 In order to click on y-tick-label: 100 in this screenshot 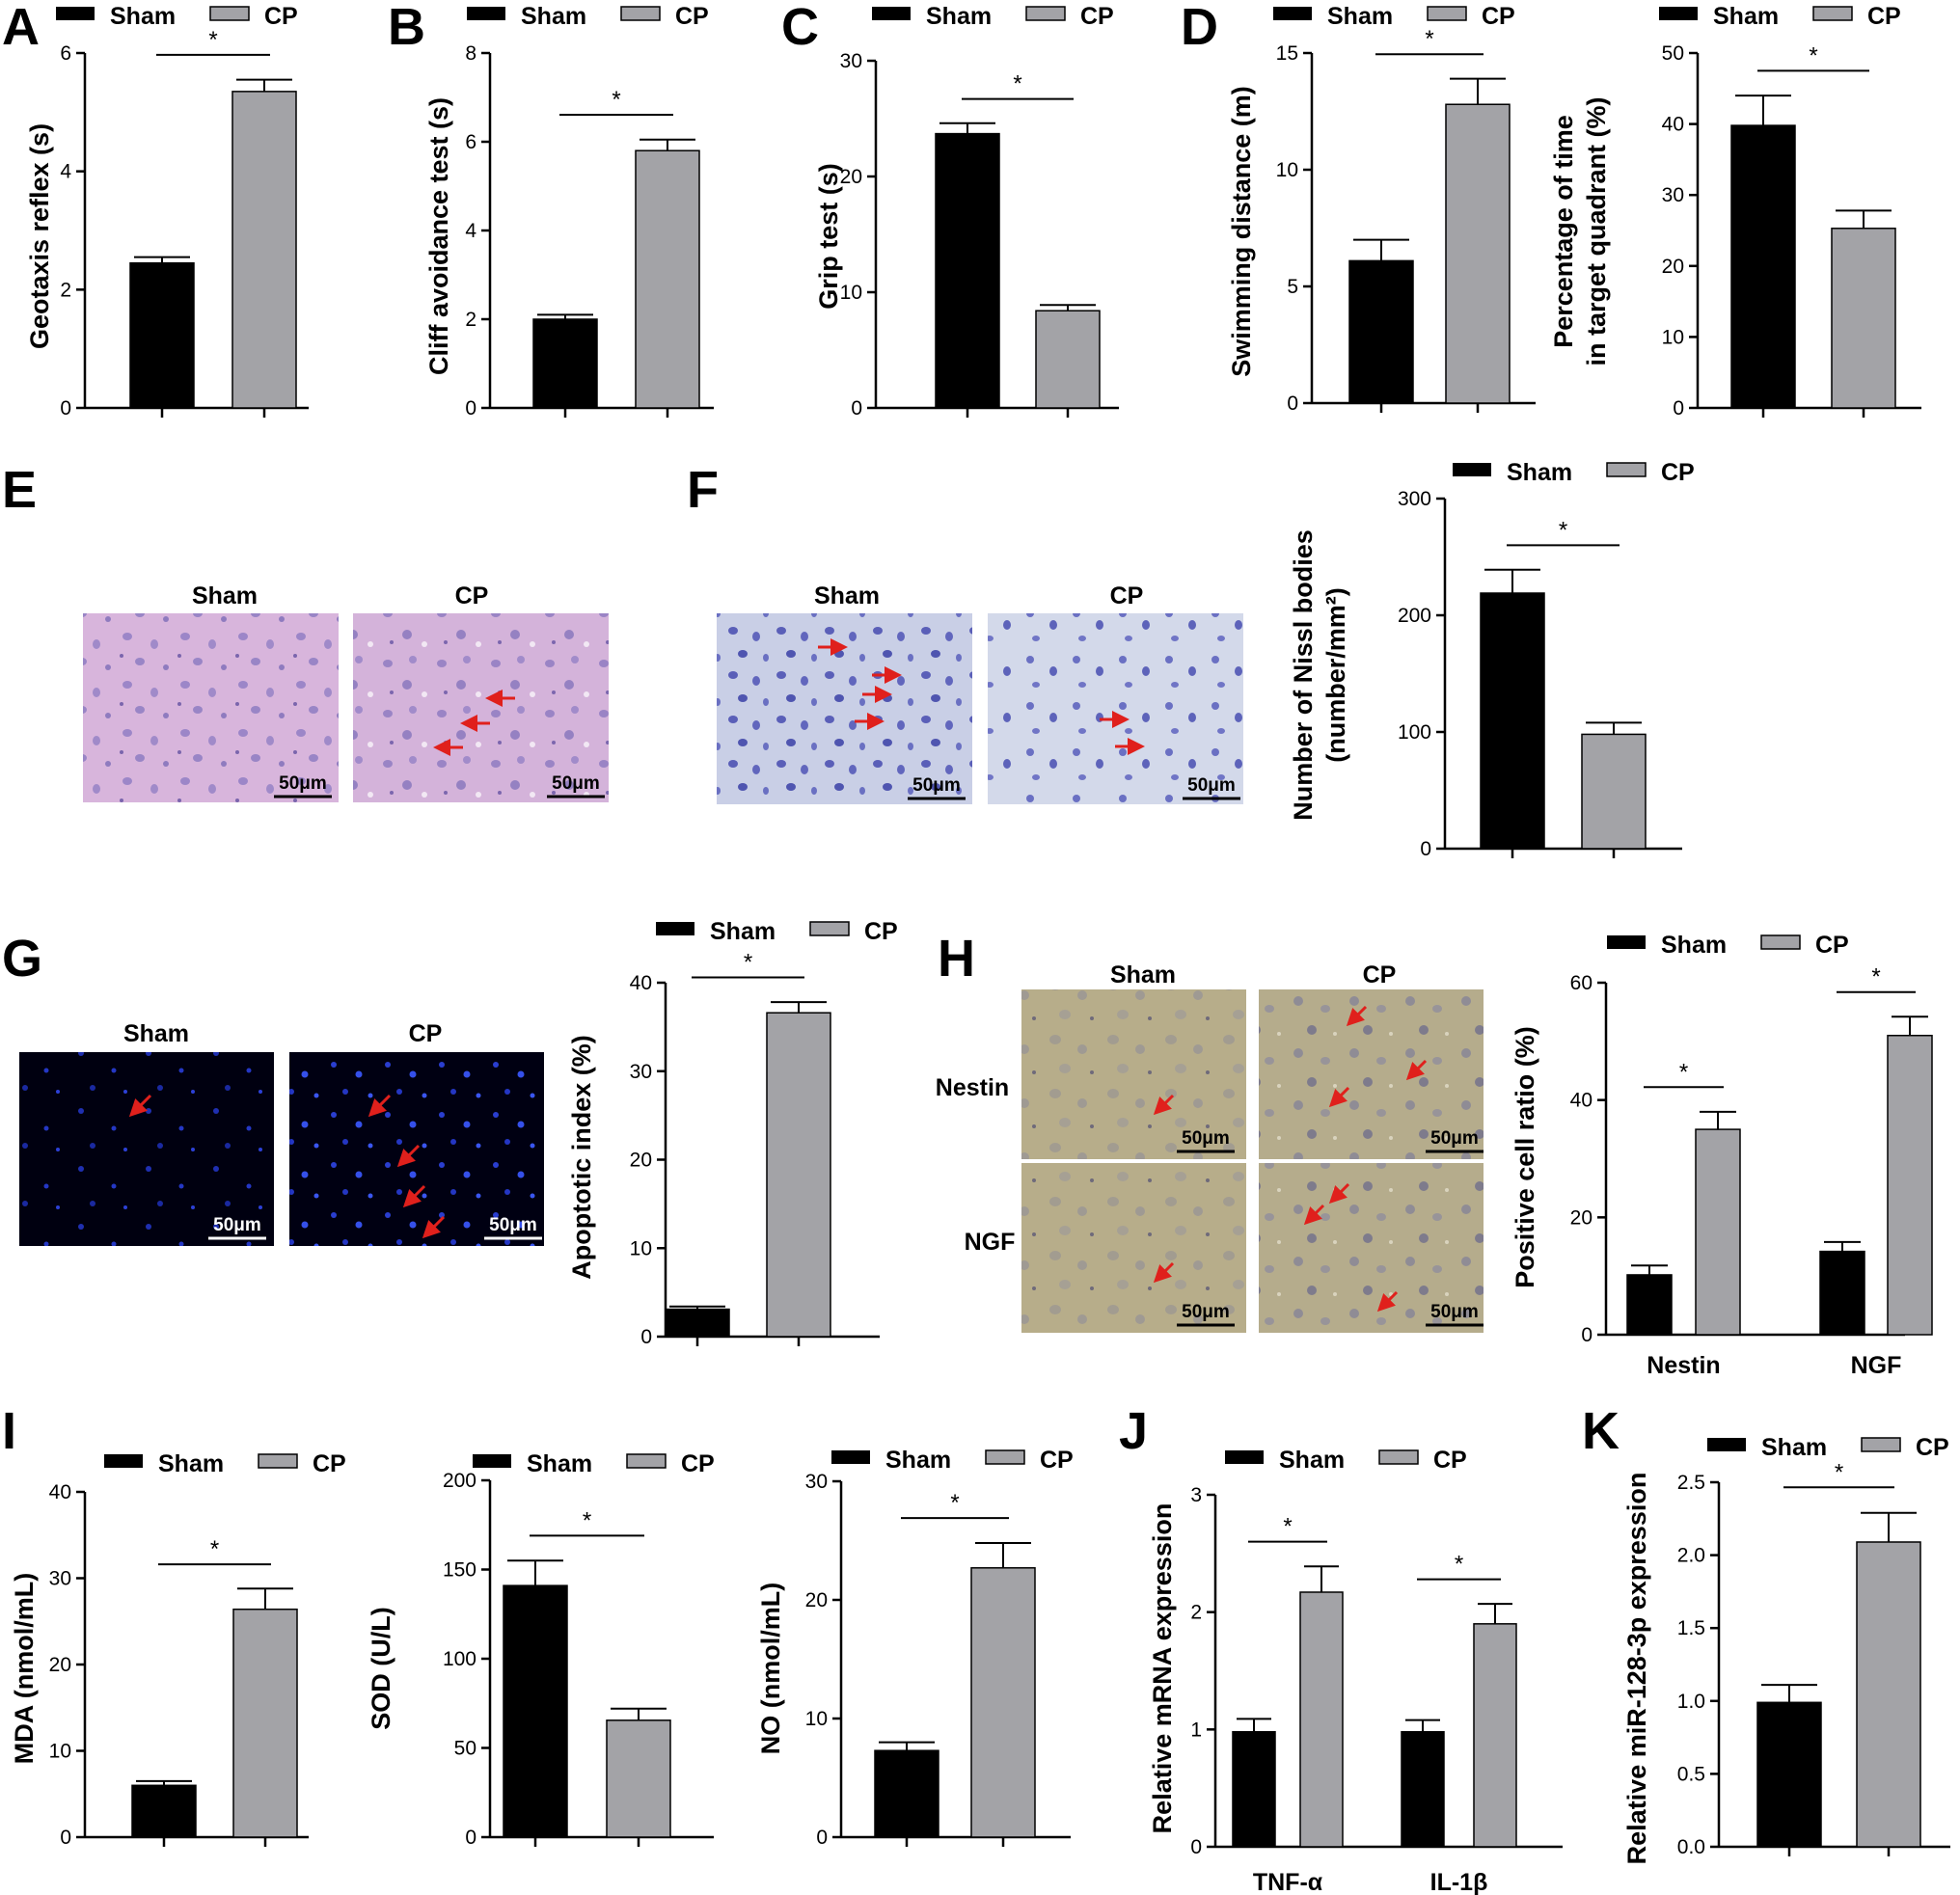, I will do `click(1414, 732)`.